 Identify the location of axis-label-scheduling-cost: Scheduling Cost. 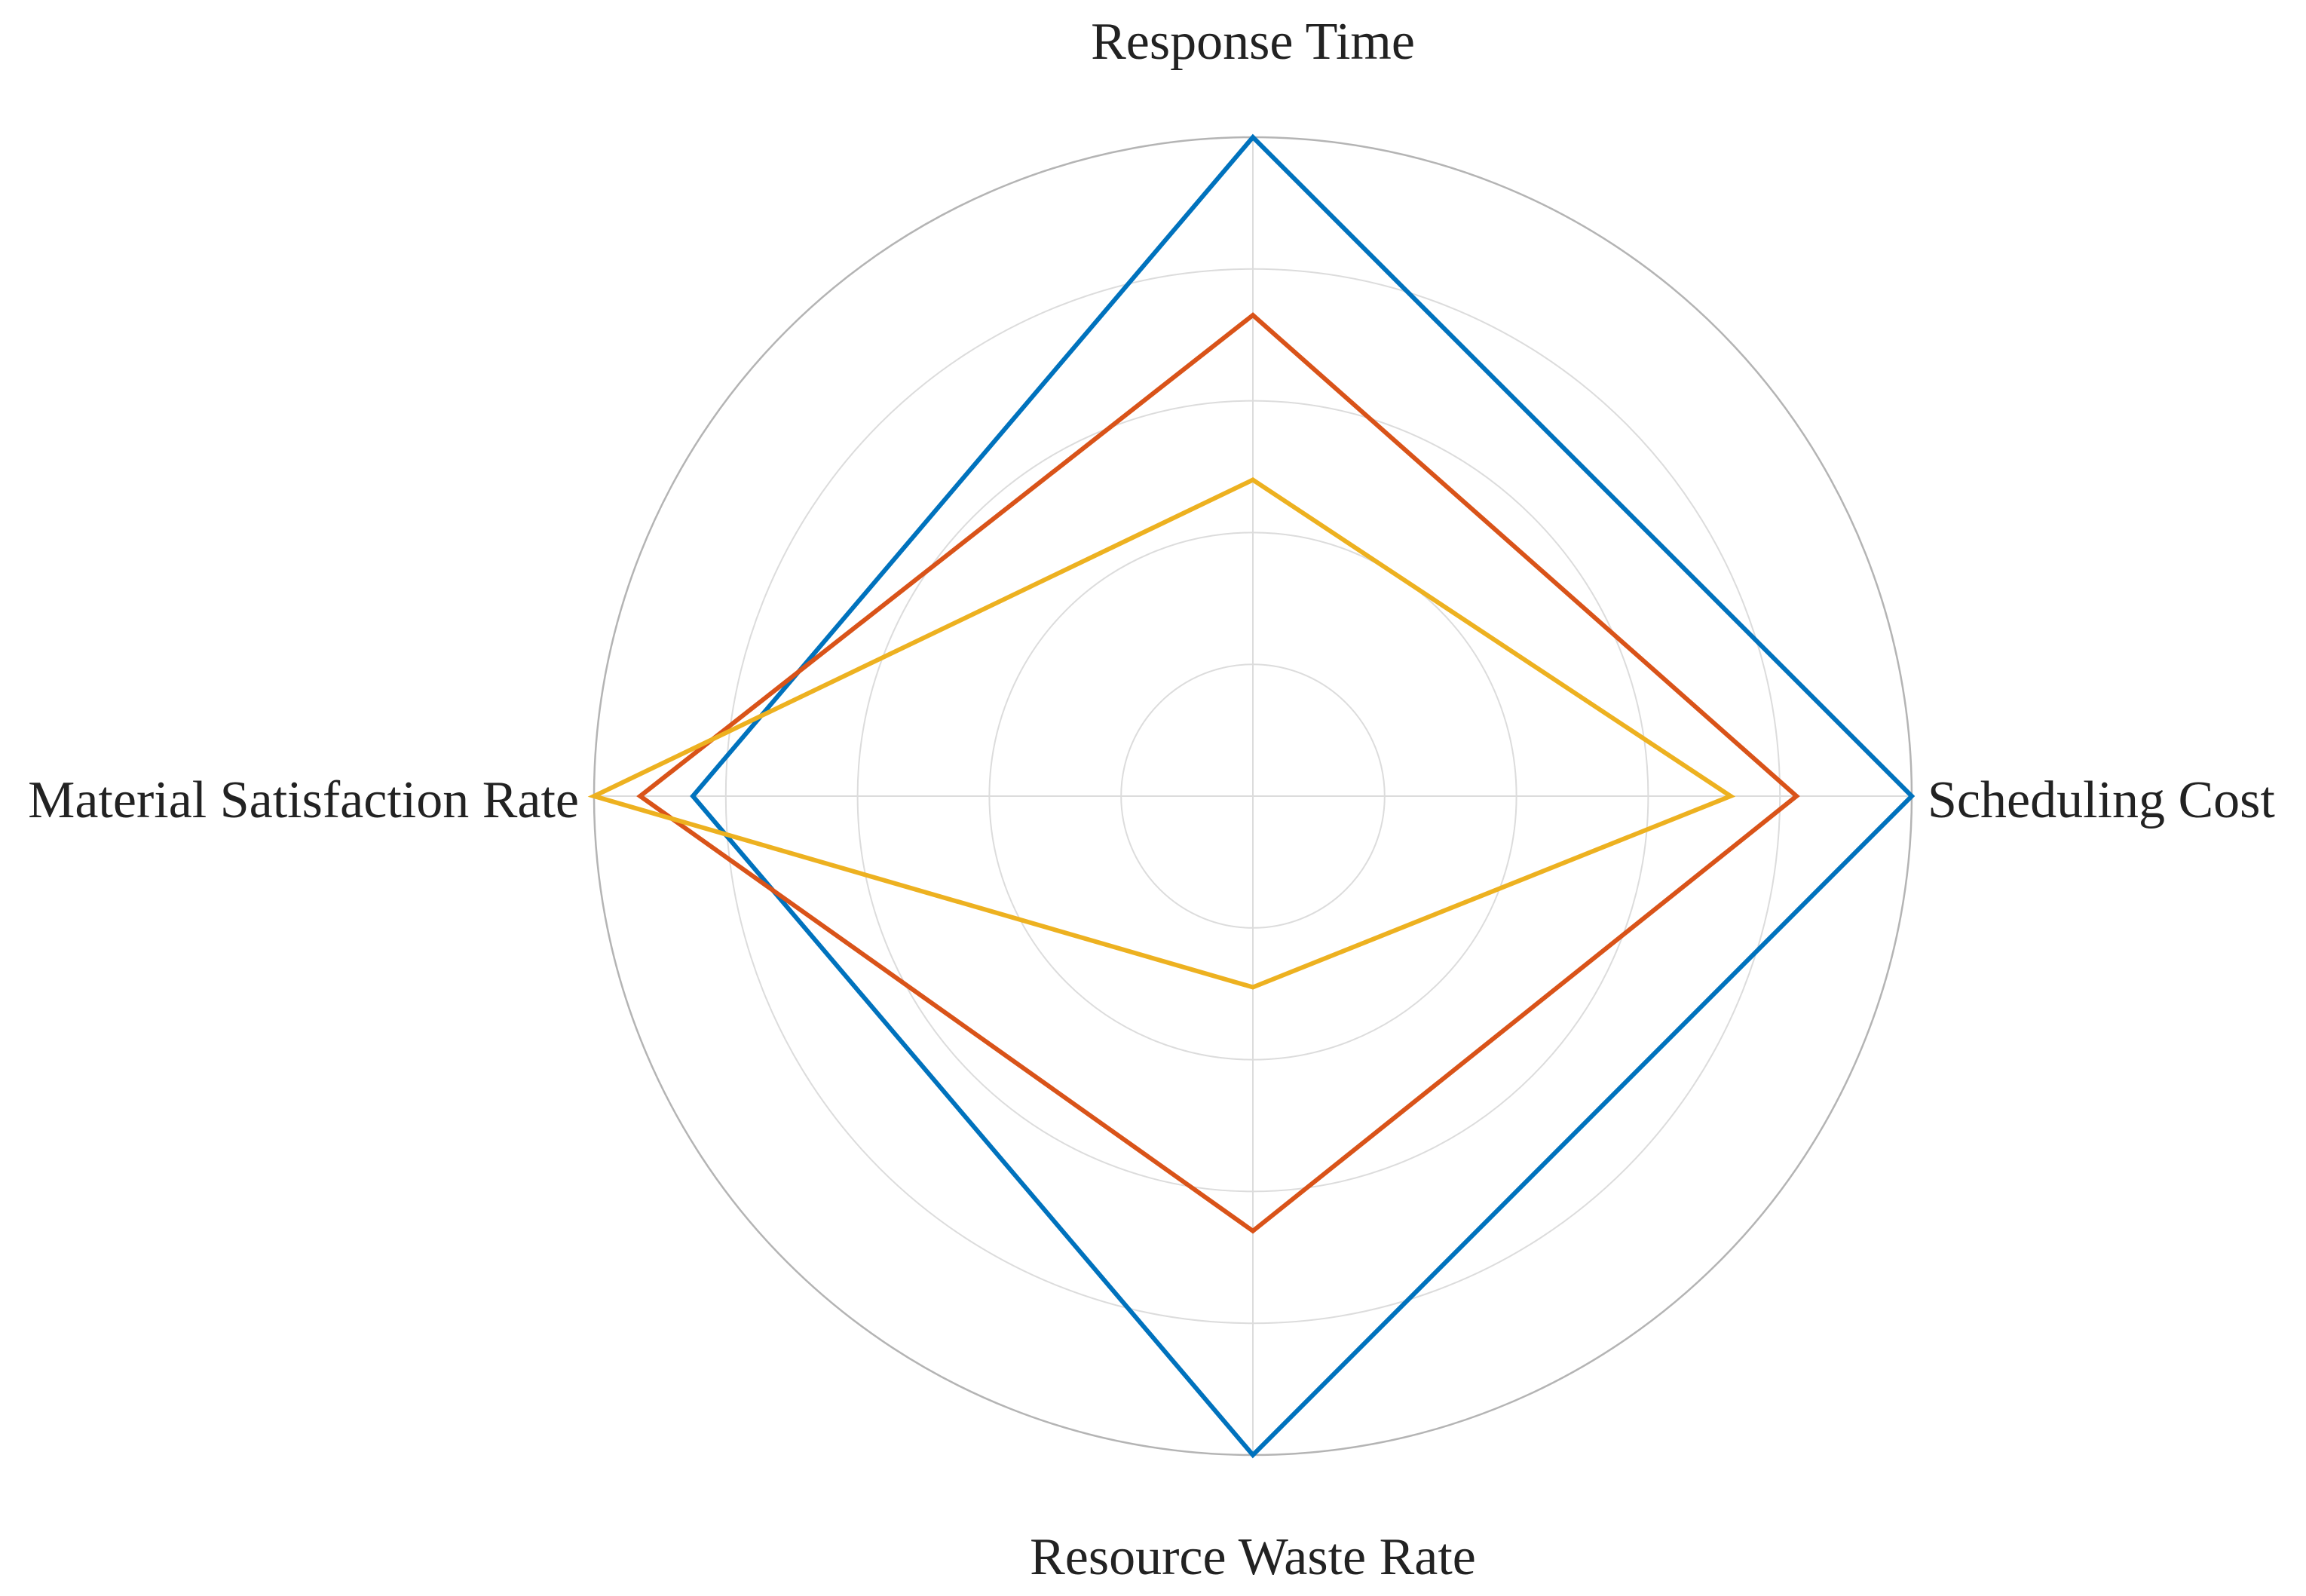
(2101, 800).